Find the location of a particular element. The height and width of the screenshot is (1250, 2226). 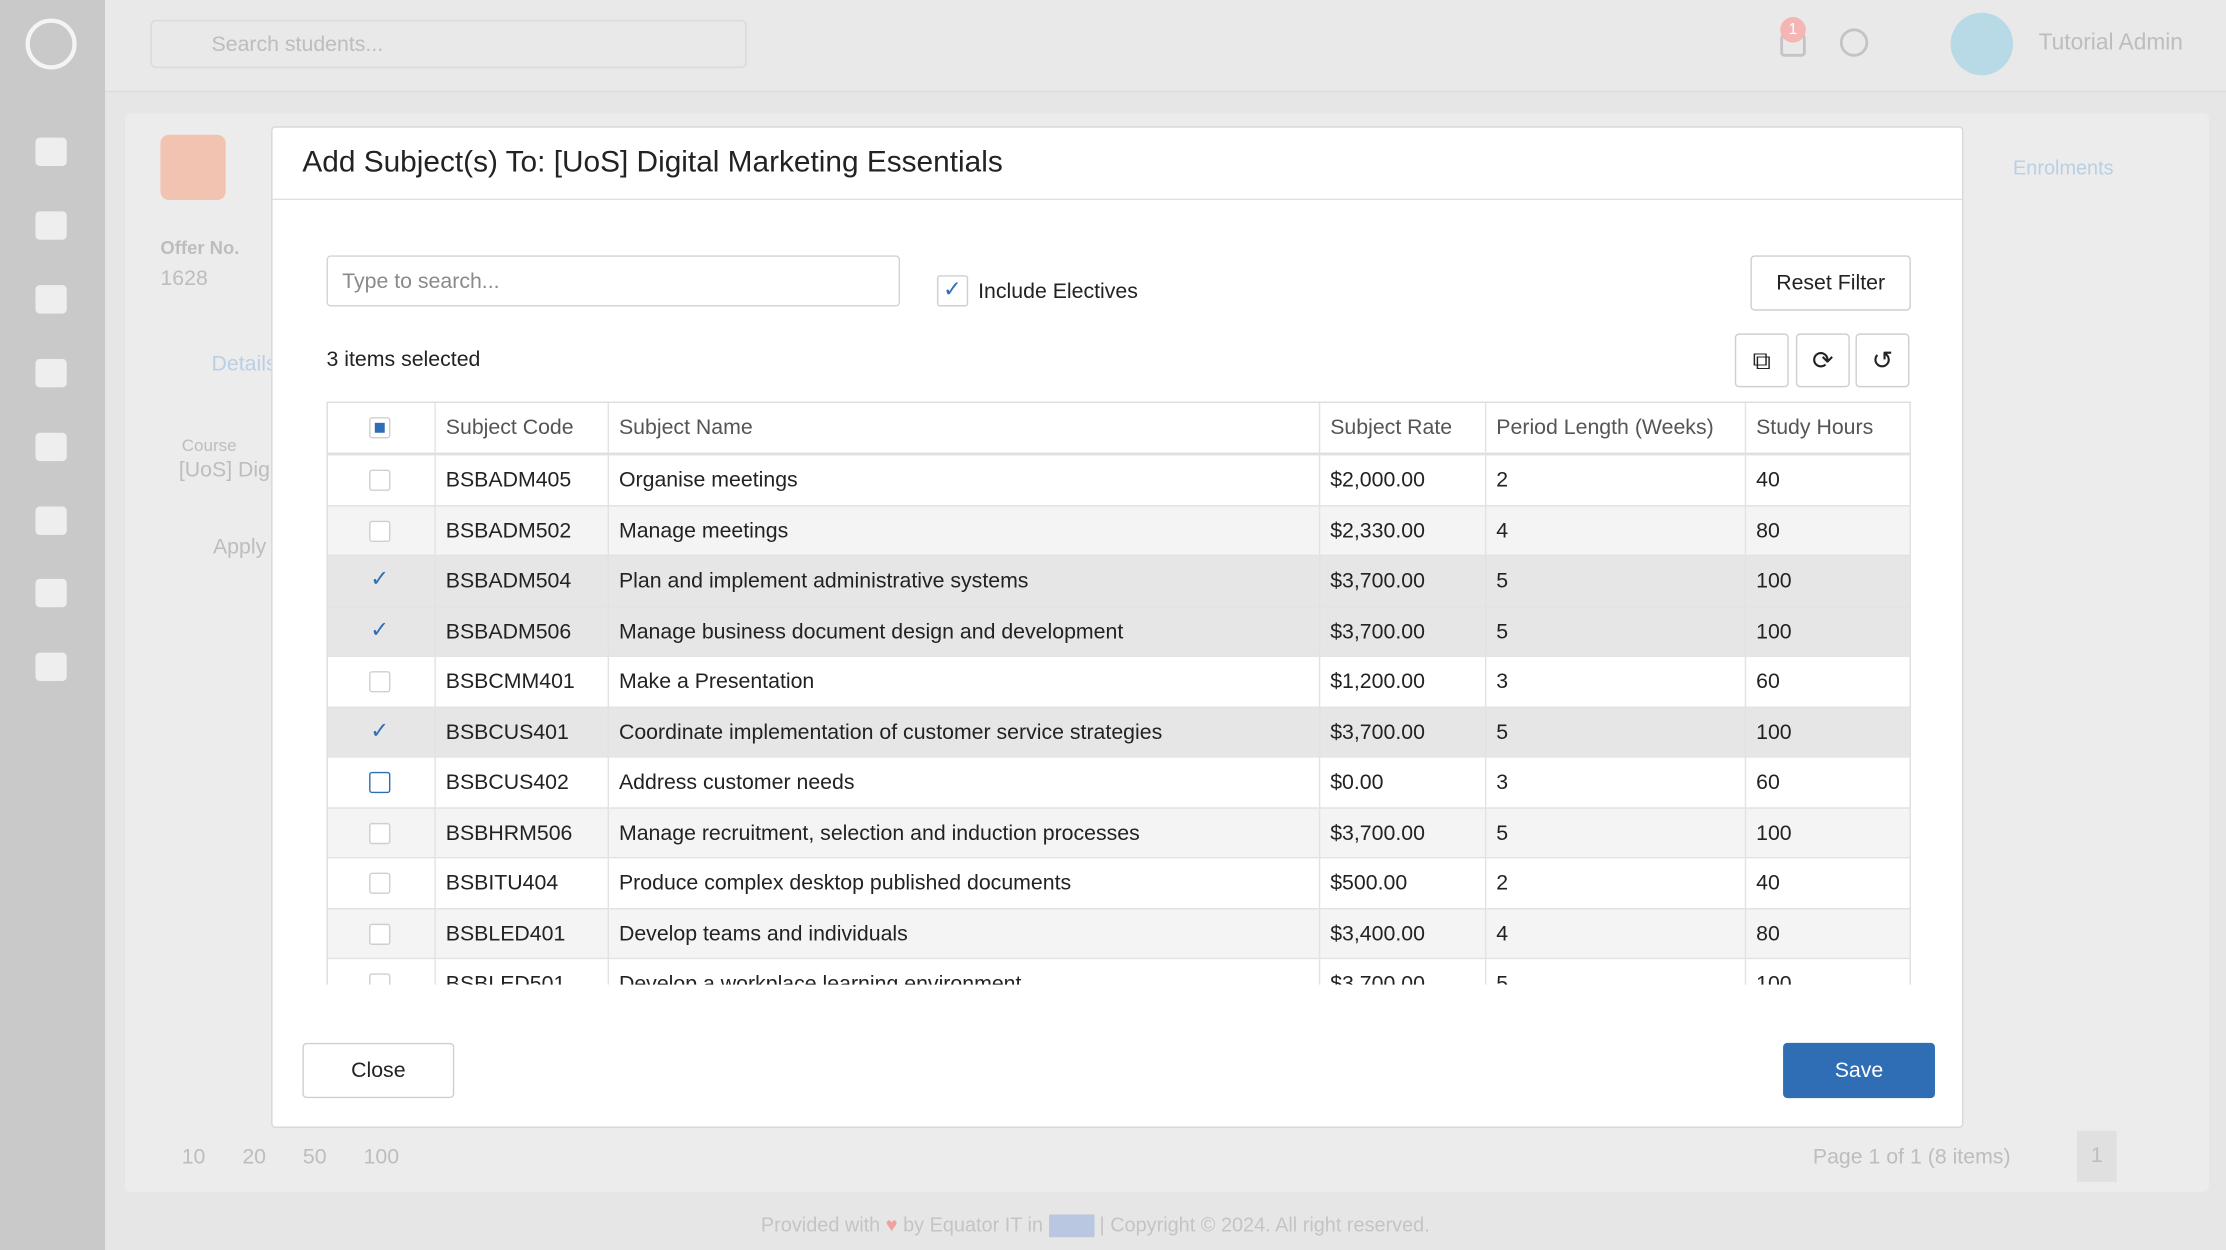

page-info: Page 1 of 1 (8 items) is located at coordinates (1911, 1157).